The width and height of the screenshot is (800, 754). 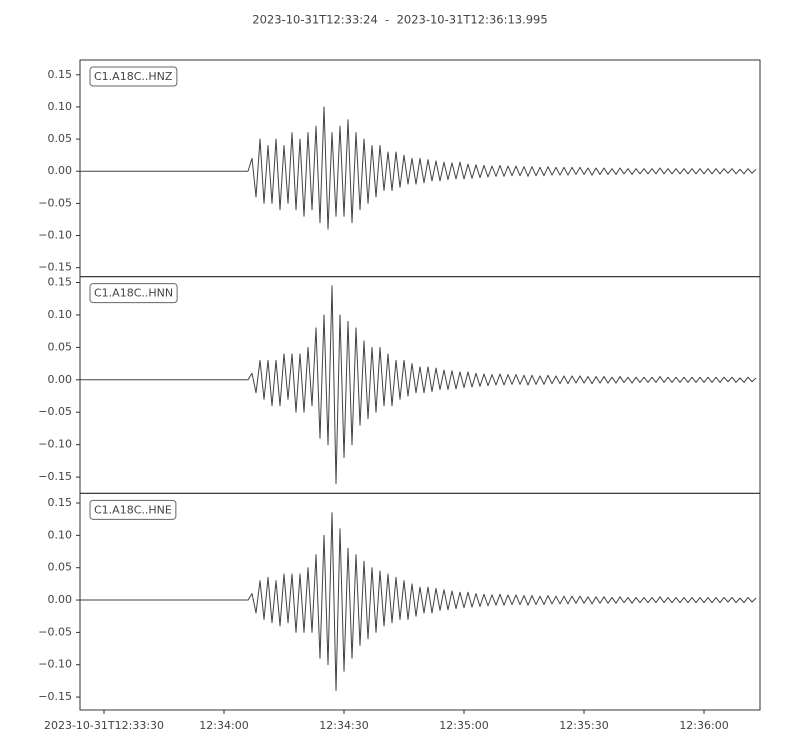 I want to click on legend-label: C1.A18C..HNZ, so click(x=133, y=76).